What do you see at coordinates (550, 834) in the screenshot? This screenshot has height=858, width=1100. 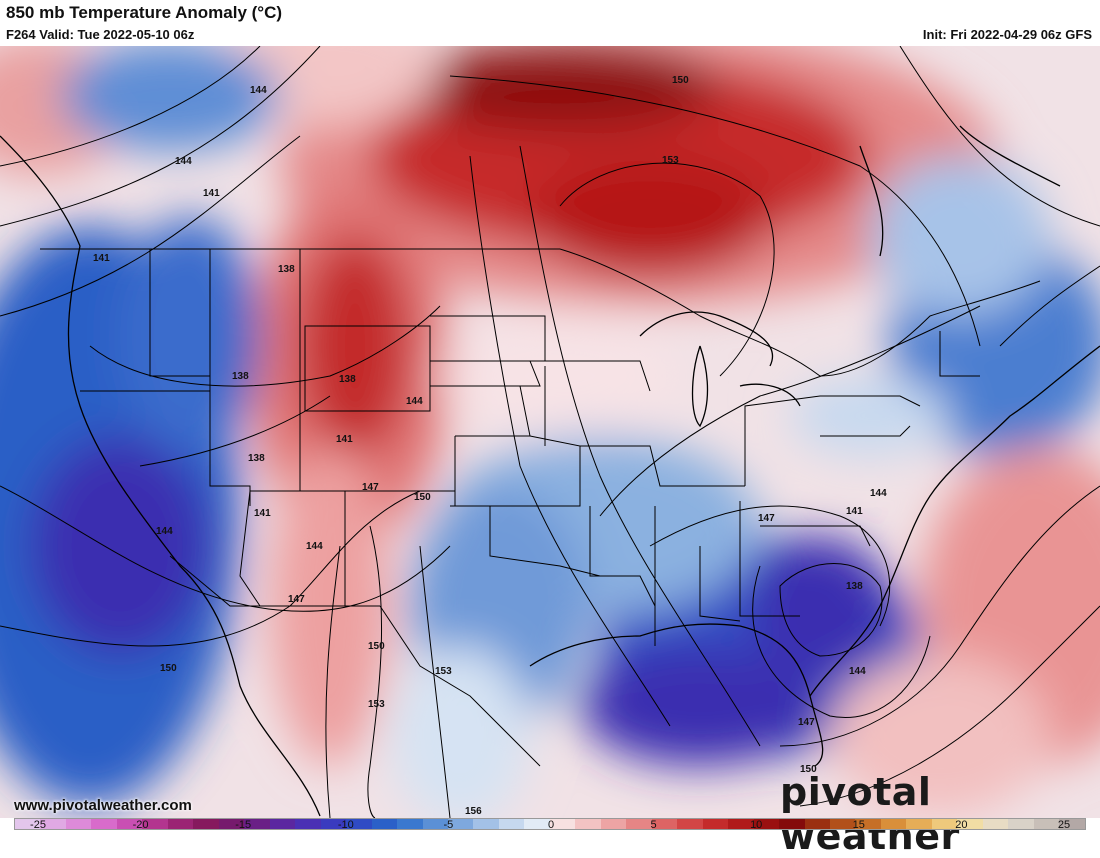 I see `colorbar: -25 -20 -15 -10 -5 0 5 10 15 20 25` at bounding box center [550, 834].